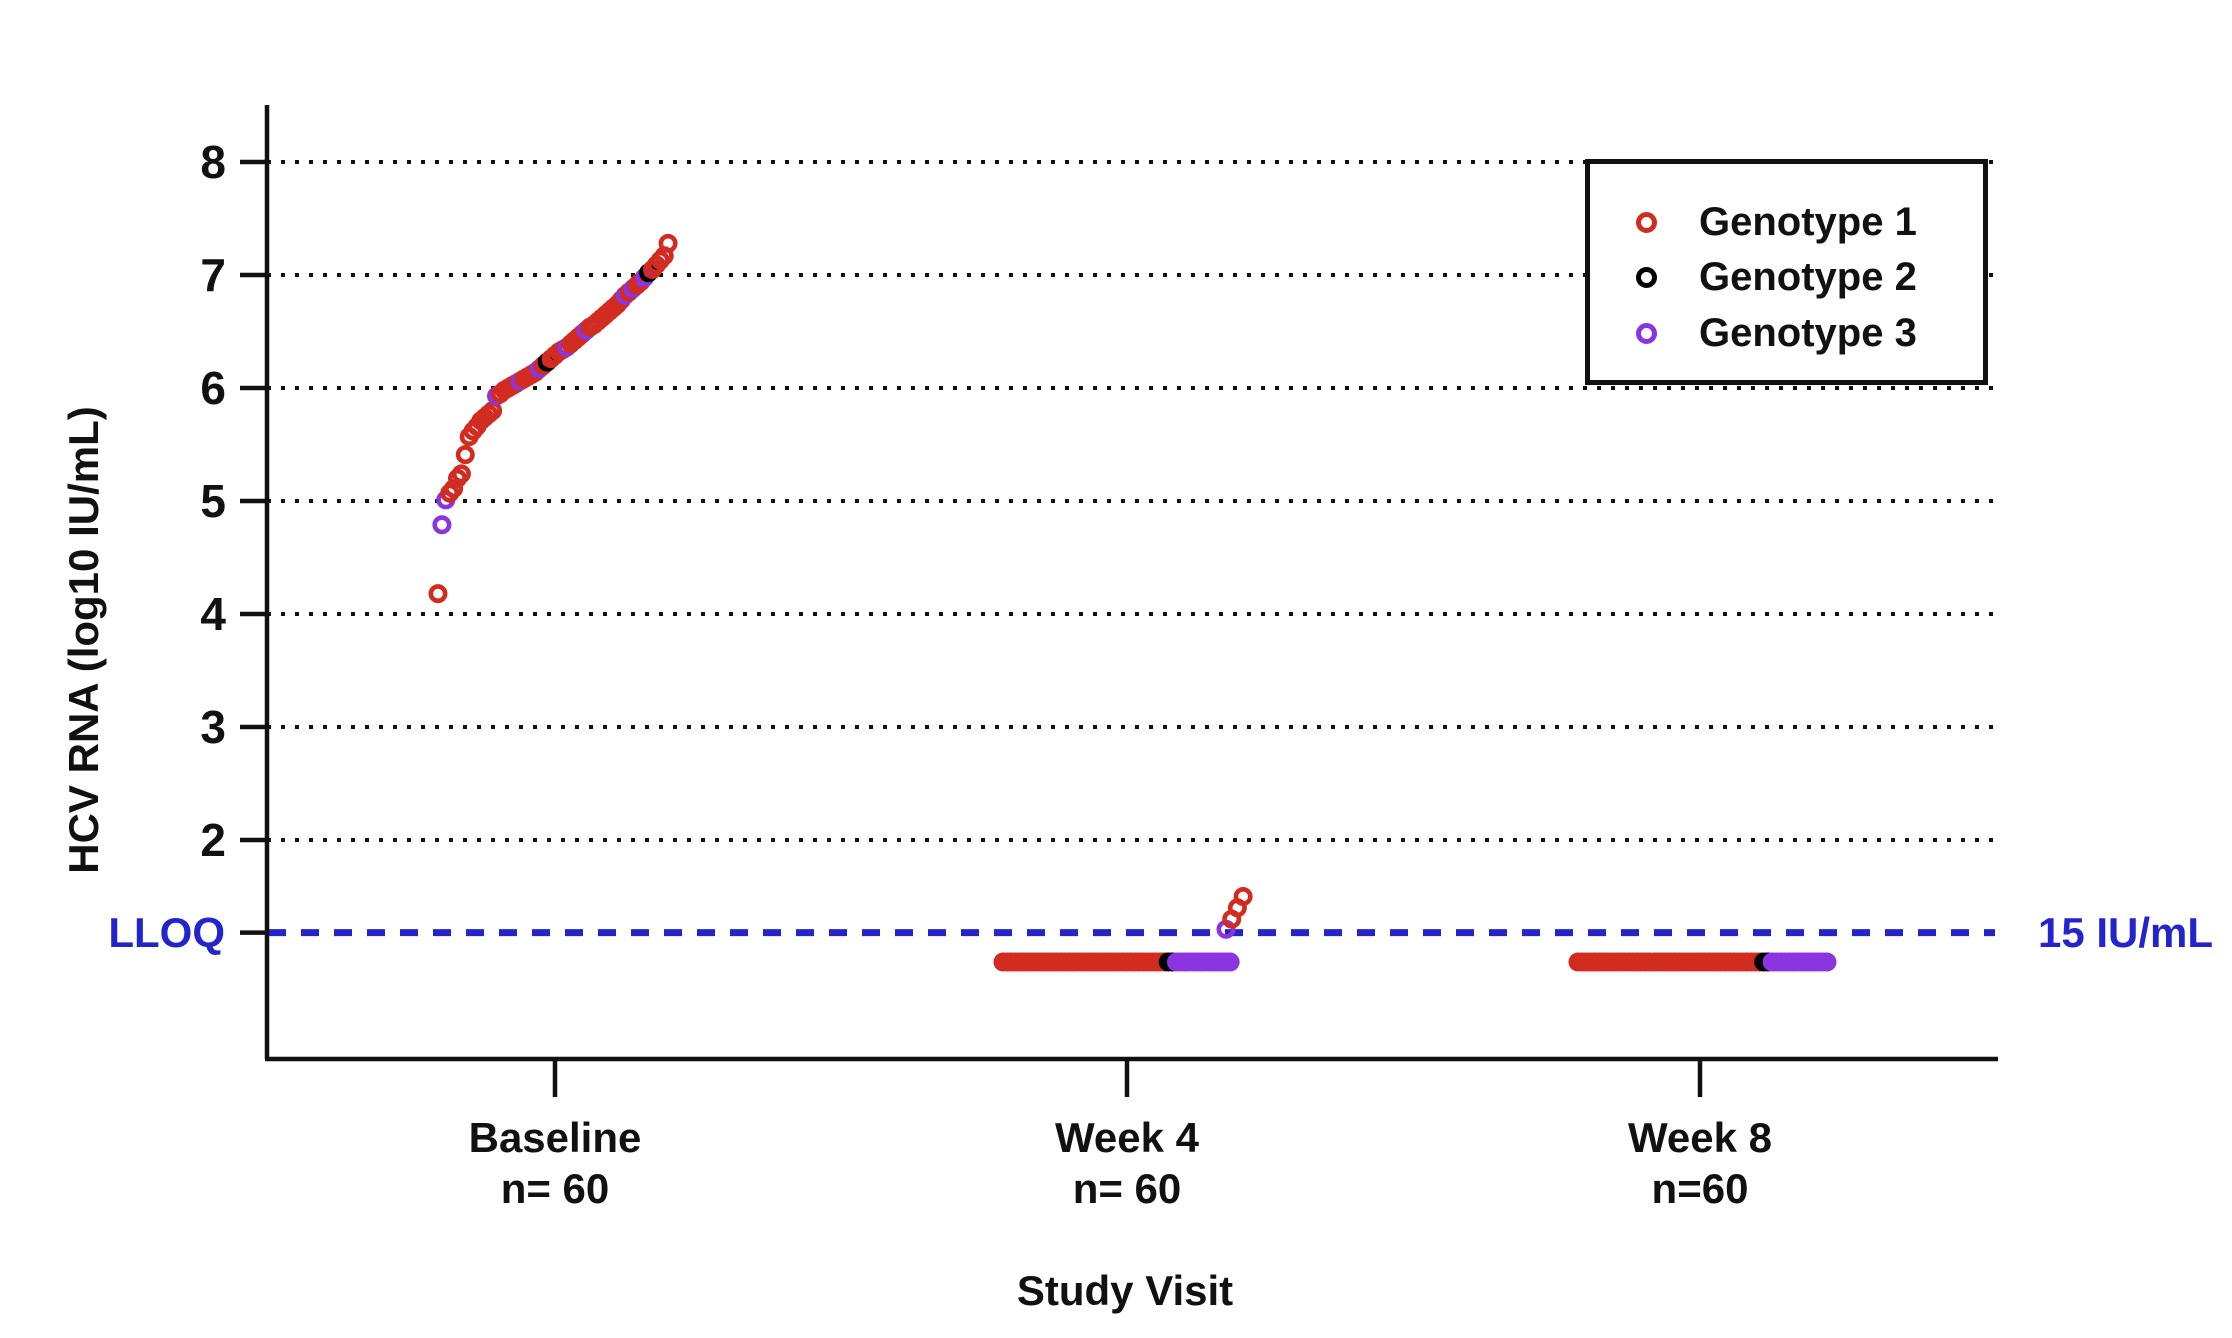 This screenshot has width=2232, height=1338. I want to click on legend-item-genotype-3: Genotype 3, so click(1776, 332).